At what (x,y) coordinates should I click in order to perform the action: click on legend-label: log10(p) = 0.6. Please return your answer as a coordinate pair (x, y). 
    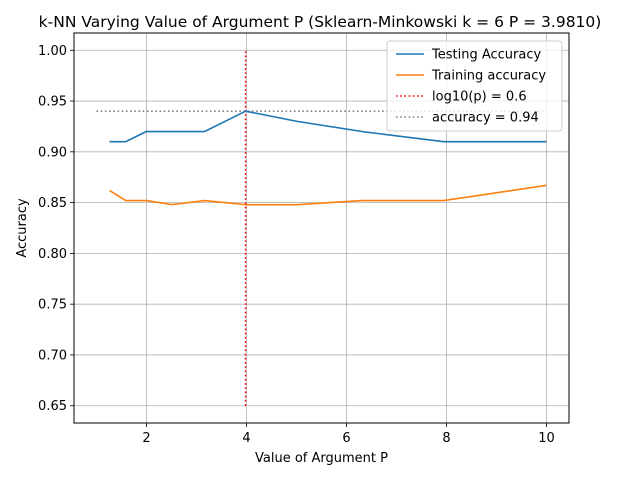
    Looking at the image, I should click on (479, 97).